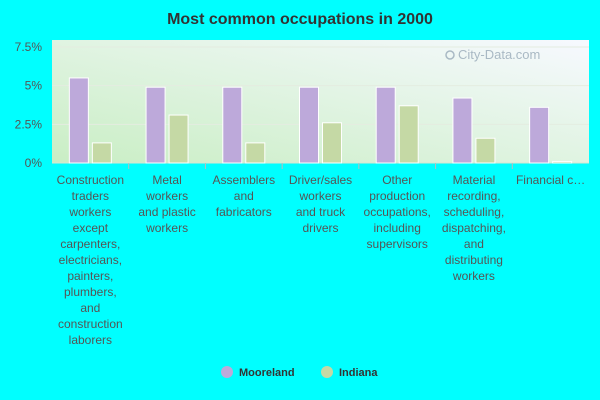 This screenshot has width=600, height=400. I want to click on legend-swatch-indiana, so click(327, 372).